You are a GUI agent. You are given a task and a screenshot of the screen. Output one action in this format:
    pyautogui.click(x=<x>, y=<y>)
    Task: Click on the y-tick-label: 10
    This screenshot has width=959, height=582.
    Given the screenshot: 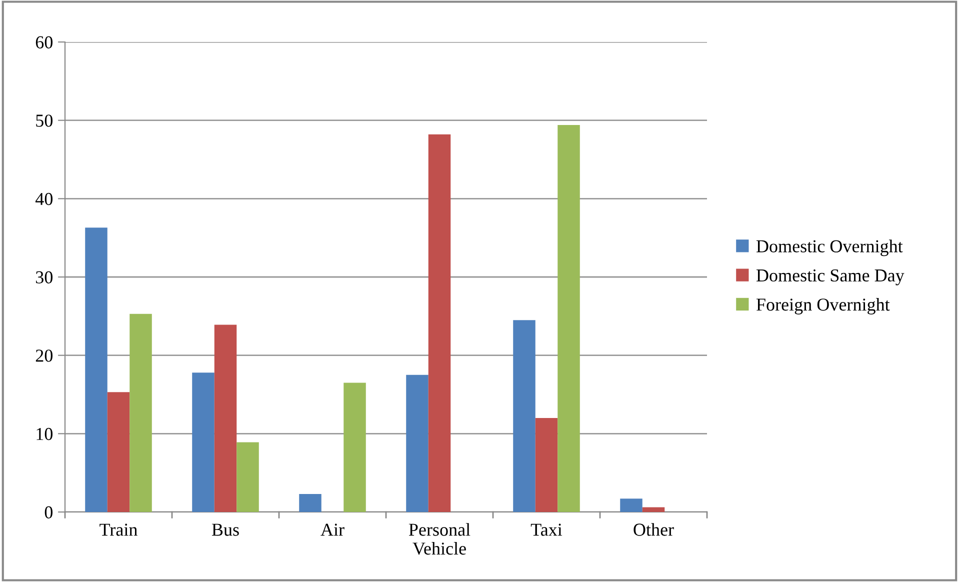 What is the action you would take?
    pyautogui.click(x=44, y=434)
    